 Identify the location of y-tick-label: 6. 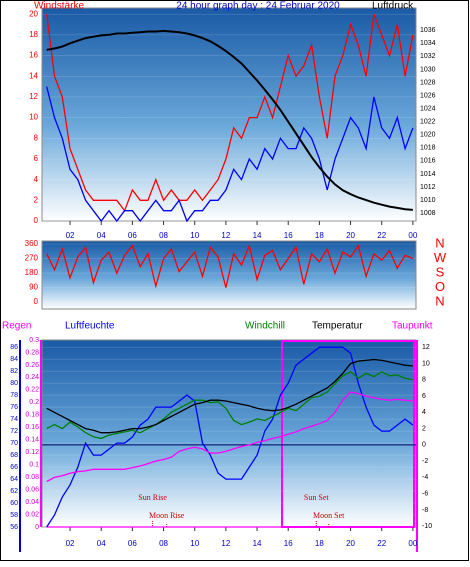
(36, 158).